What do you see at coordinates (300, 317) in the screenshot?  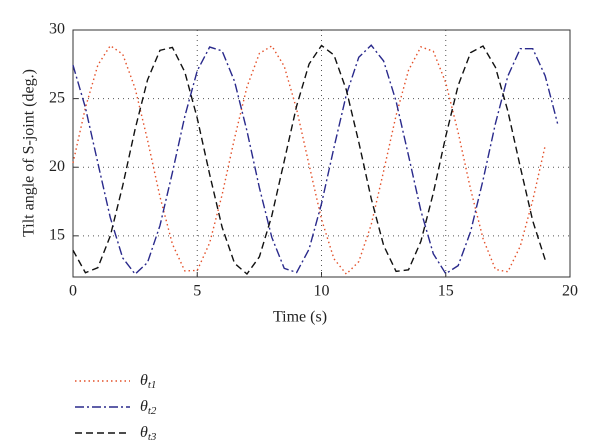 I see `x-axis-label: Time (s)` at bounding box center [300, 317].